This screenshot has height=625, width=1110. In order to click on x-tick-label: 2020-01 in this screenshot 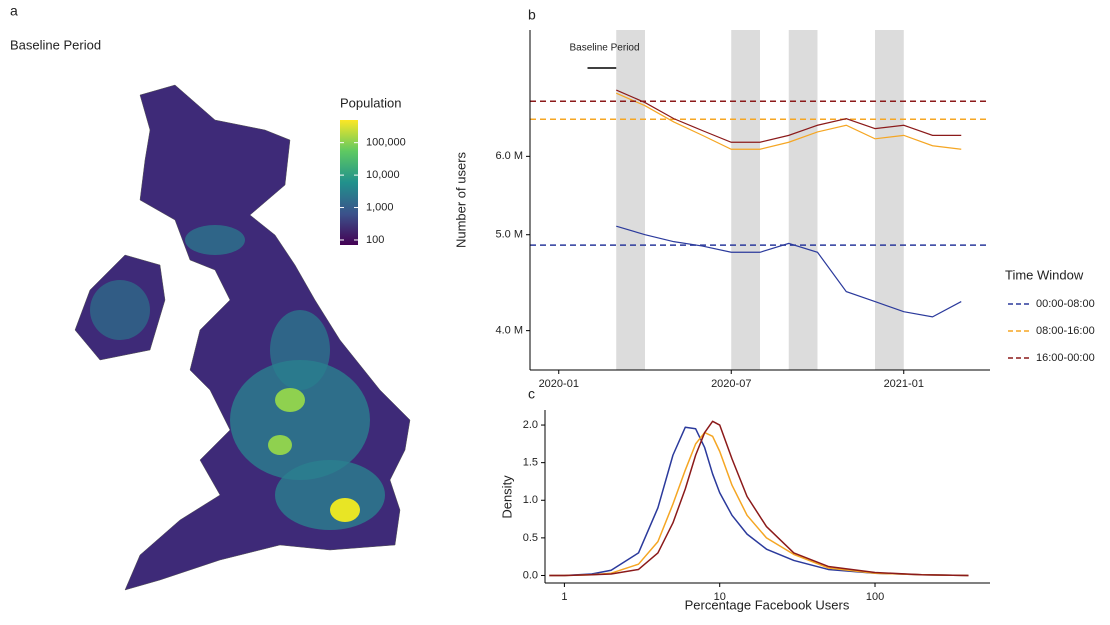, I will do `click(559, 384)`.